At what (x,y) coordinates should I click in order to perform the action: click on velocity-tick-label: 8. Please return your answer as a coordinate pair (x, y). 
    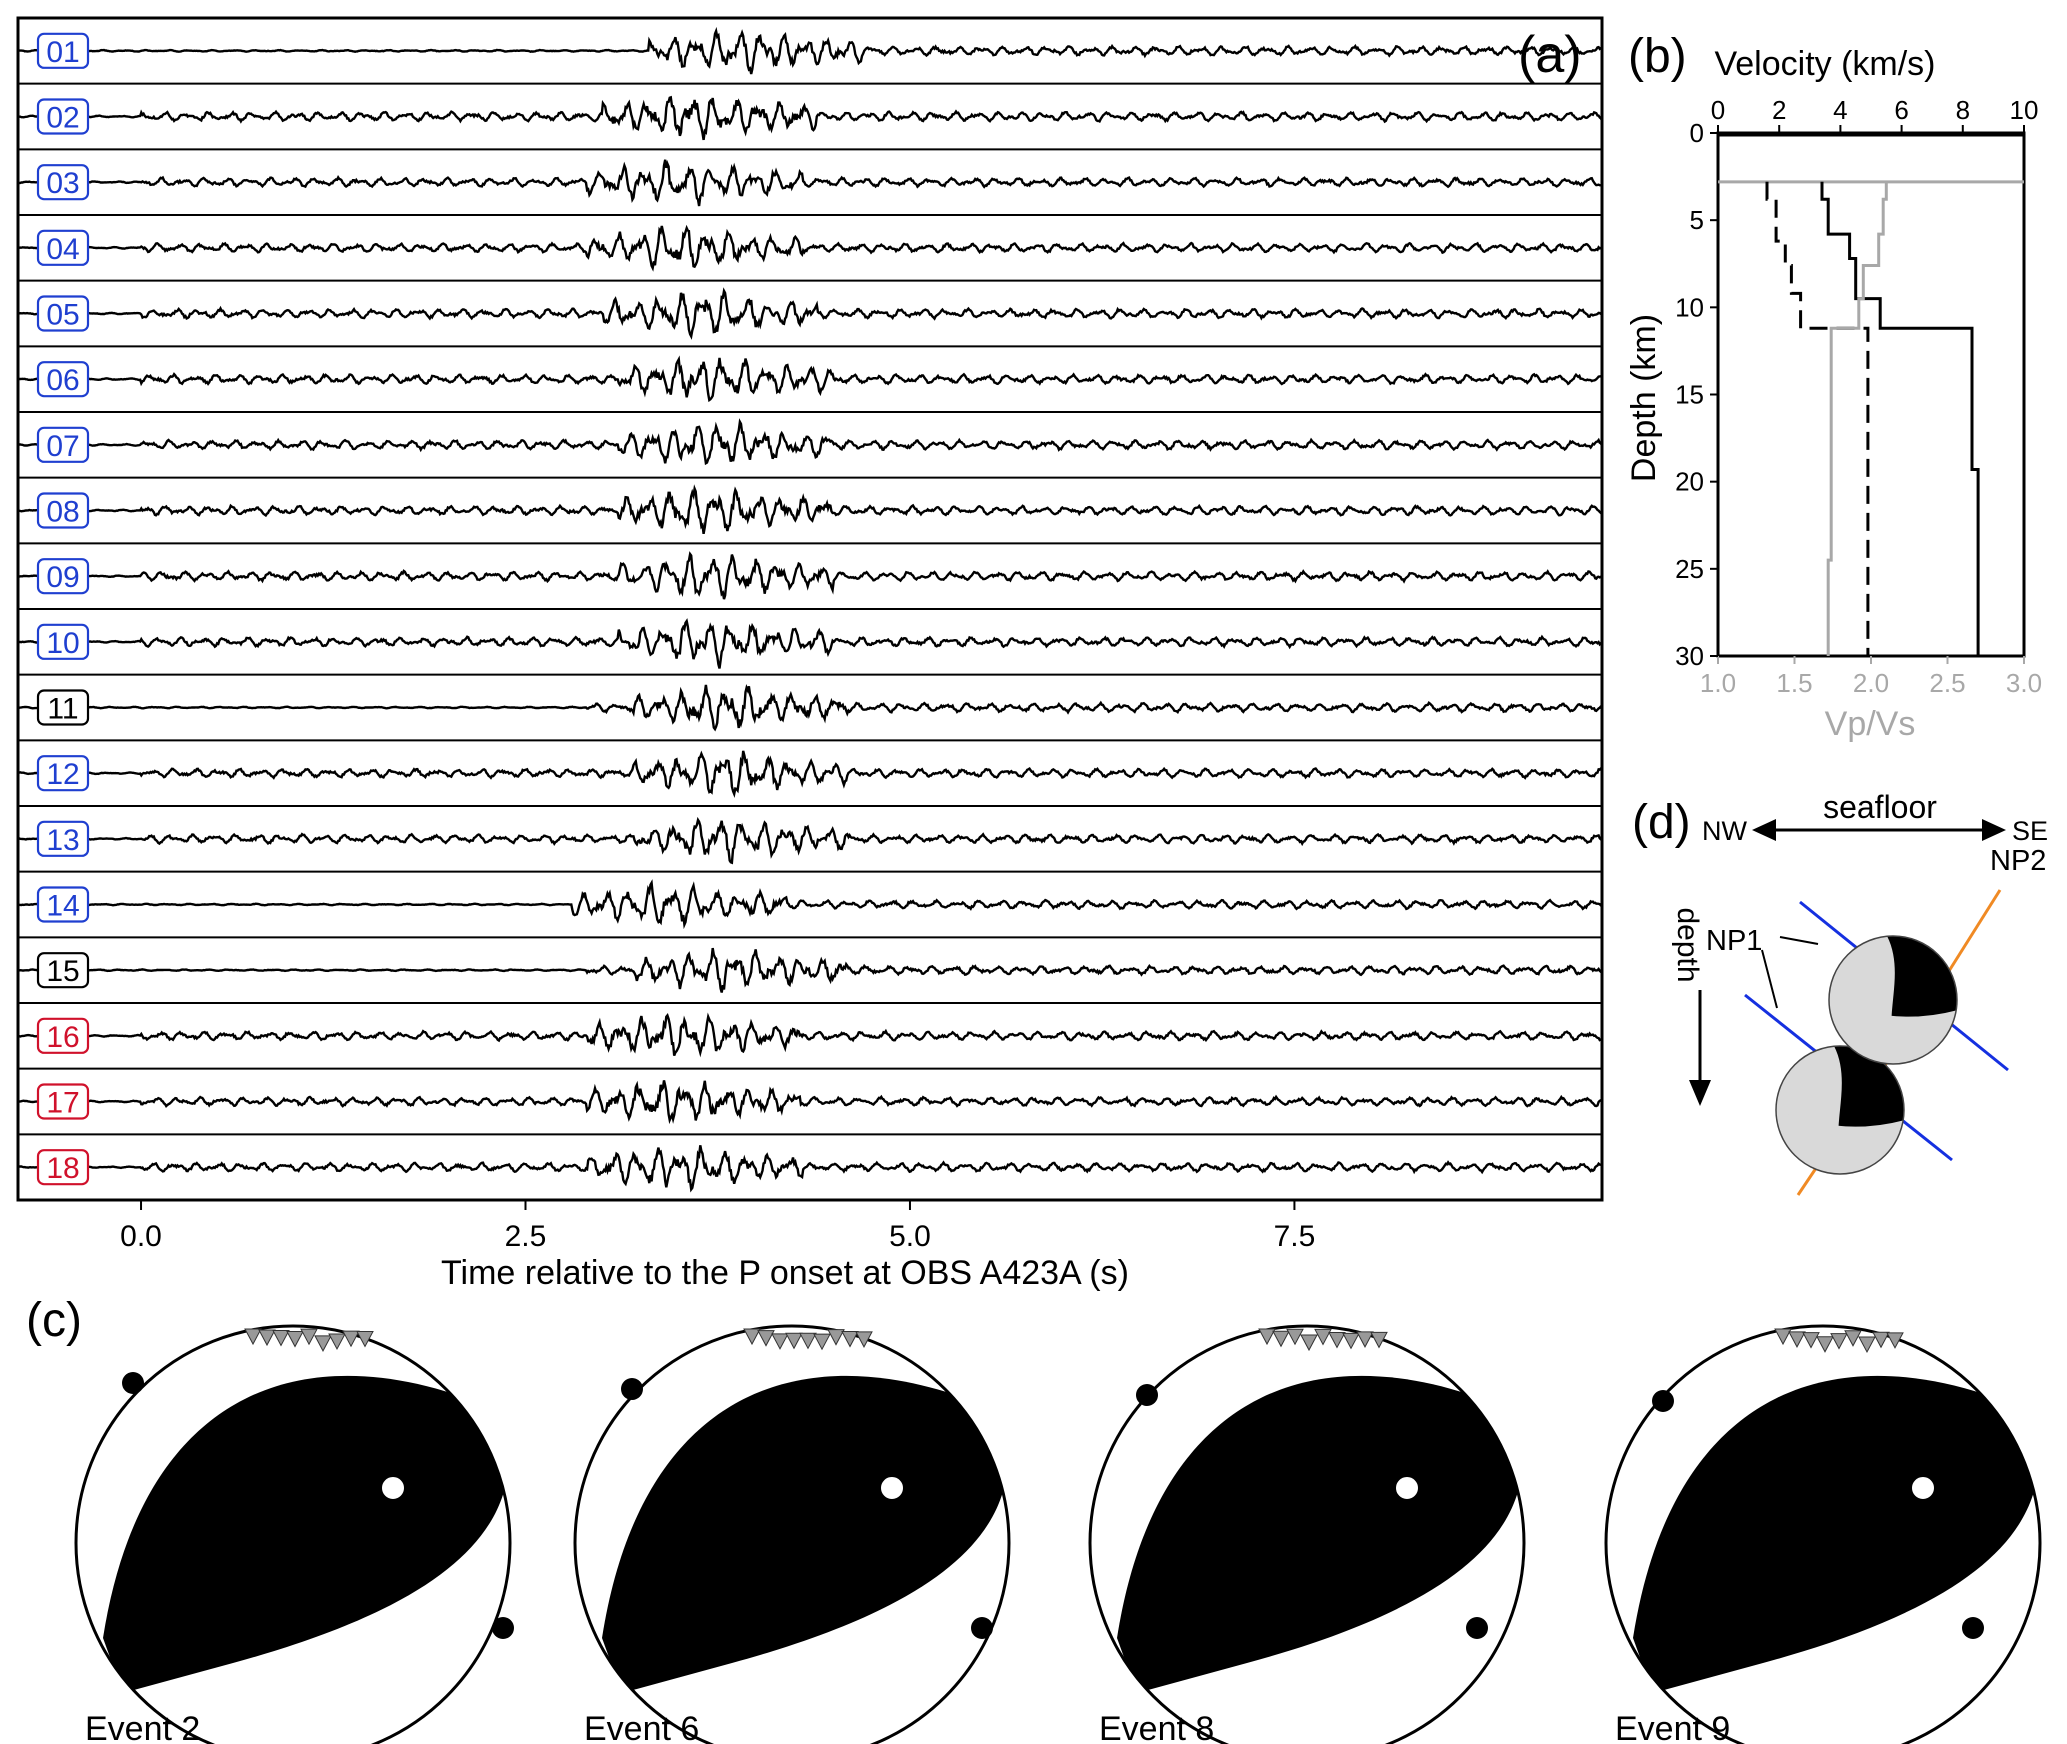
    Looking at the image, I should click on (1963, 110).